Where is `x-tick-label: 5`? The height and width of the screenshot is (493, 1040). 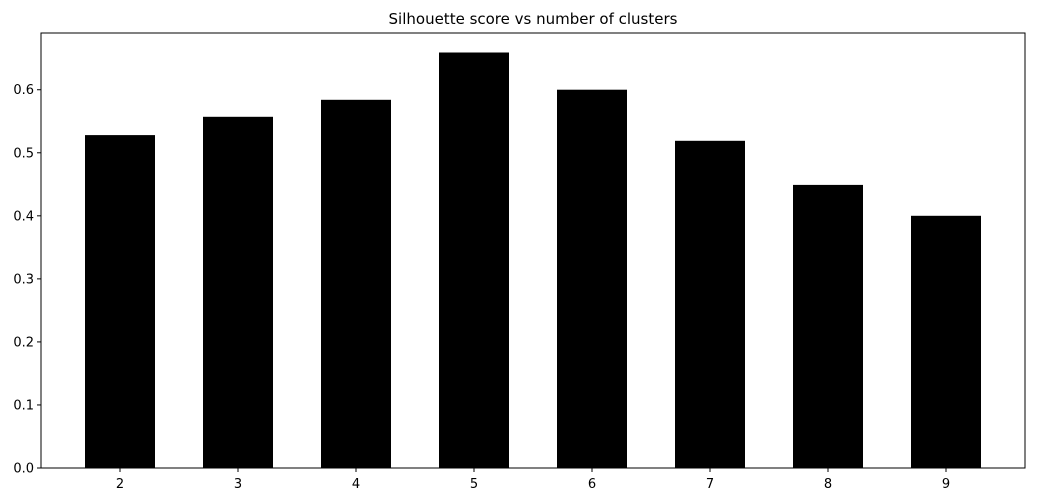 x-tick-label: 5 is located at coordinates (474, 484).